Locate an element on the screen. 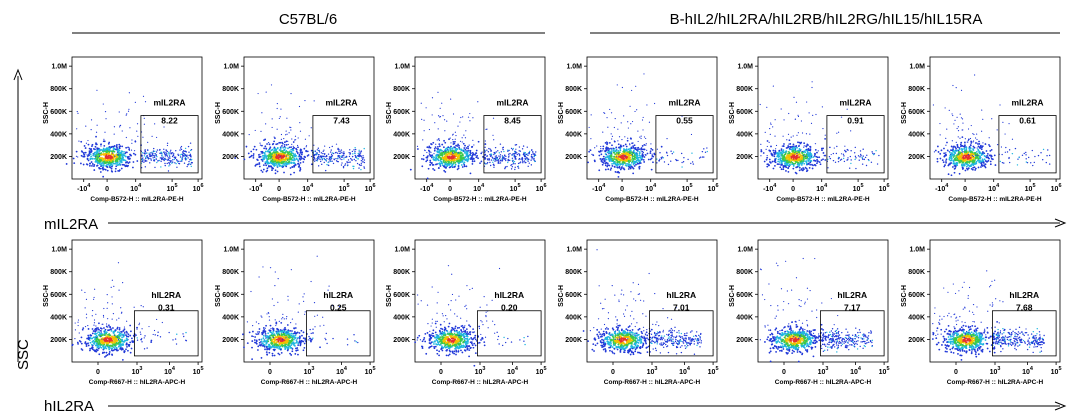  y-tick-label: 1.0M is located at coordinates (402, 67).